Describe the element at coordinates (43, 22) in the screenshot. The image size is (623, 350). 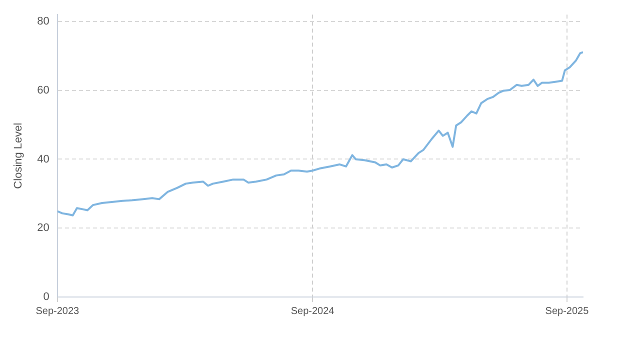
I see `y-tick-label: 80` at that location.